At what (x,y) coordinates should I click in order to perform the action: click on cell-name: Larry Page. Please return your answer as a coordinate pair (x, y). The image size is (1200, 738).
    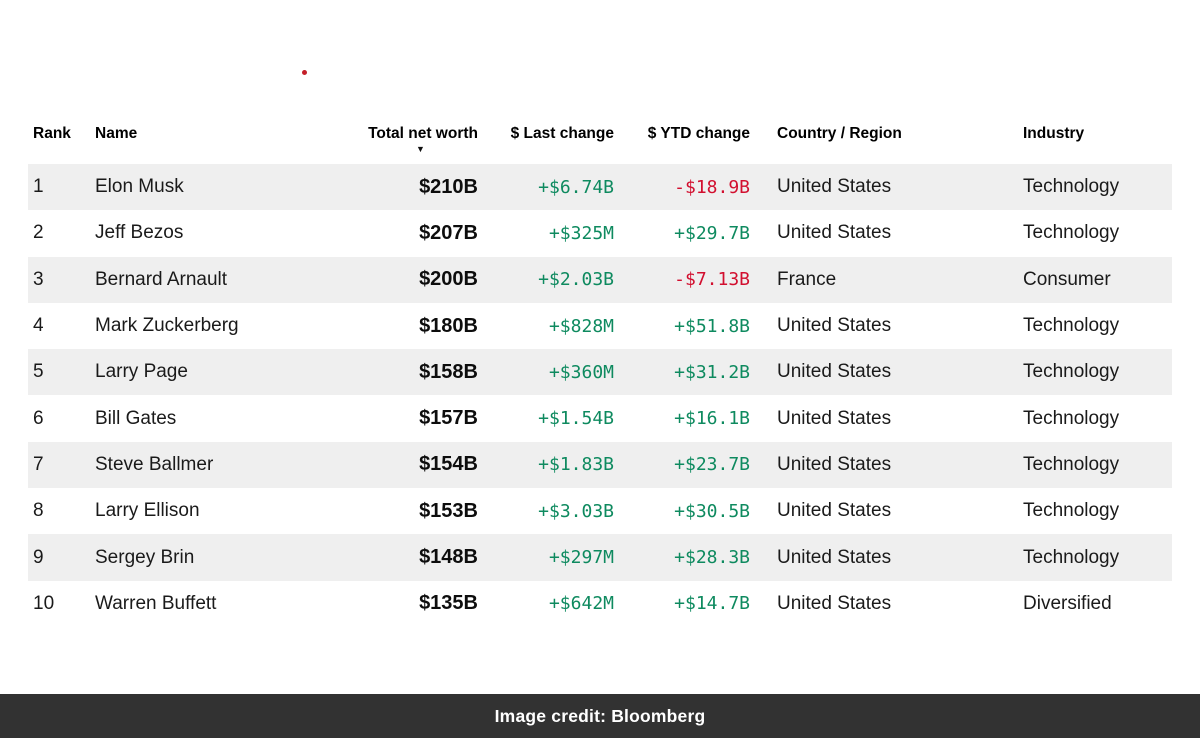
    Looking at the image, I should click on (141, 372).